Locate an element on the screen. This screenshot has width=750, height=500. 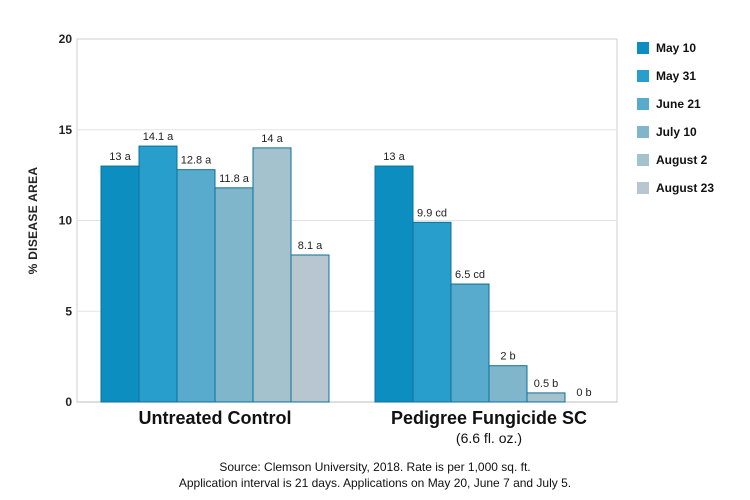
data-label: 12.8 a is located at coordinates (196, 161).